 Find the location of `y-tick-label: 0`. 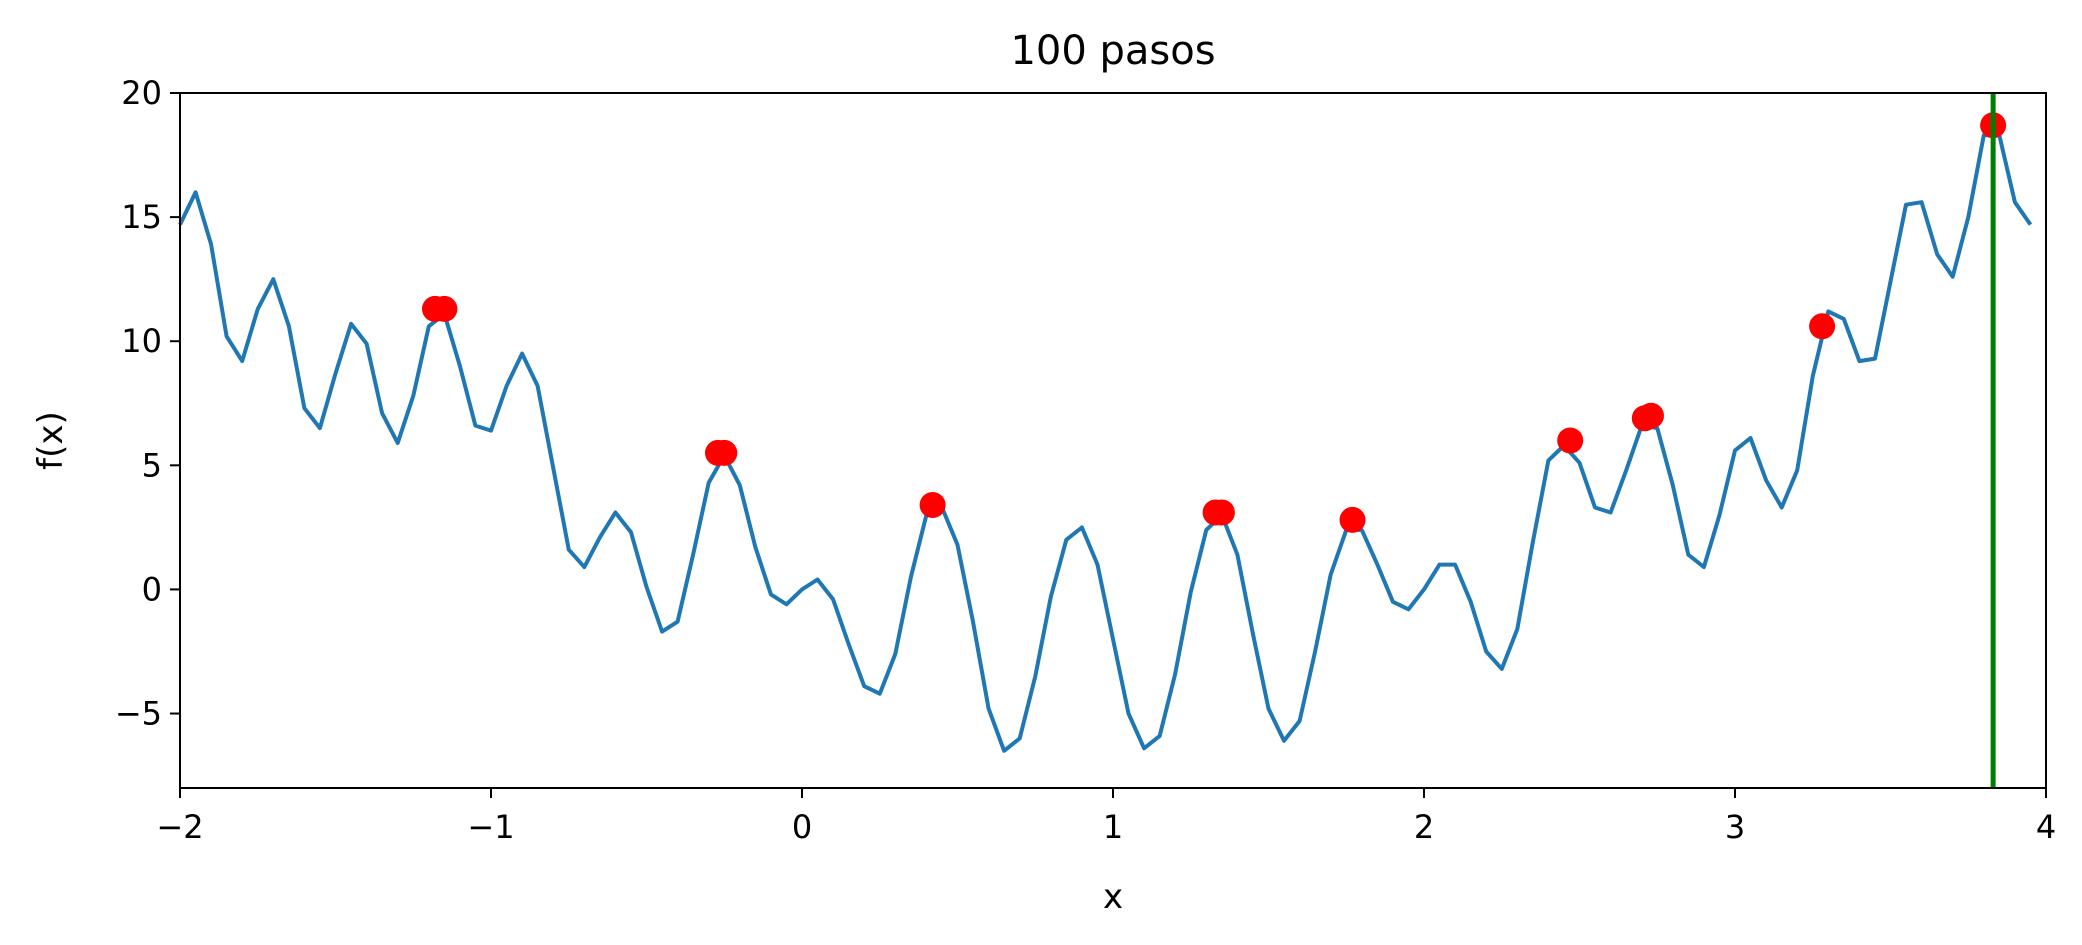

y-tick-label: 0 is located at coordinates (152, 589).